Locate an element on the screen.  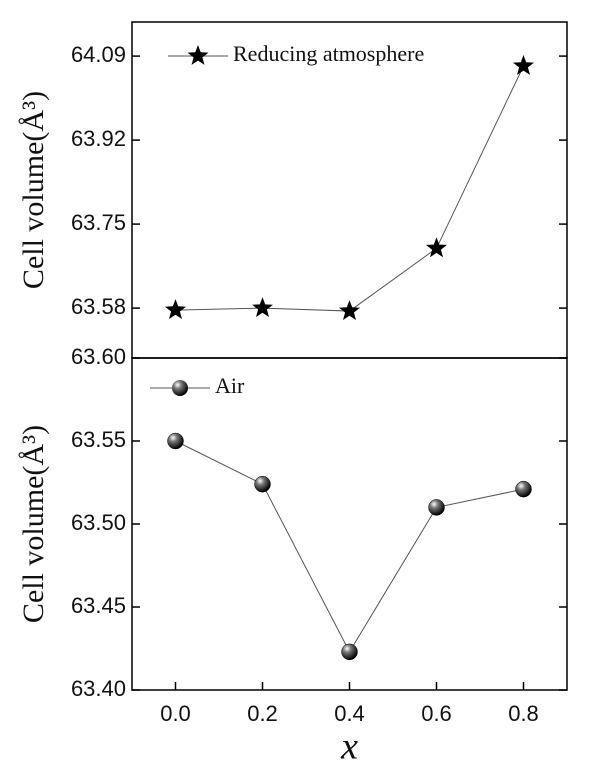
x-tick-label: 0.0 is located at coordinates (175, 713).